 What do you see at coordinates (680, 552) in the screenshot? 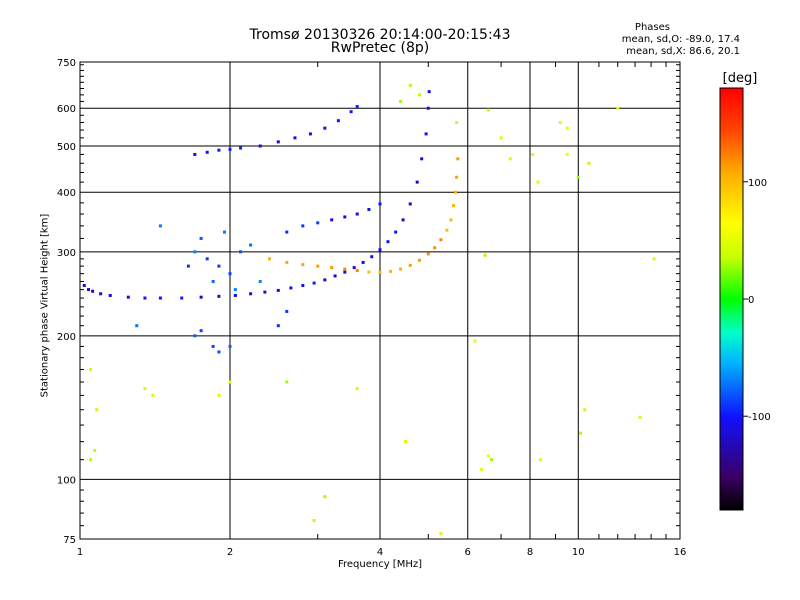
I see `x-tick-label: 16` at bounding box center [680, 552].